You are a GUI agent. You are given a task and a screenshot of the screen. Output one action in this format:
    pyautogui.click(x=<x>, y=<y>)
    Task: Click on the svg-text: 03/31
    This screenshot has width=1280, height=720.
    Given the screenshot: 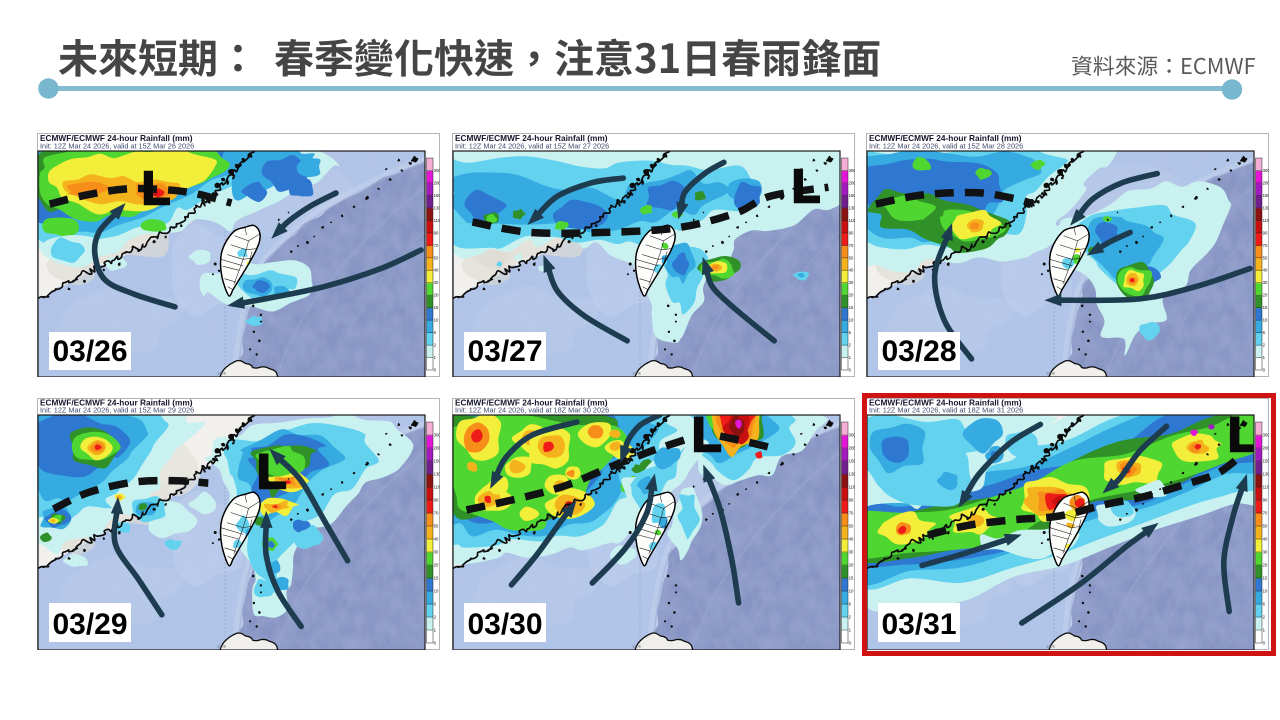 What is the action you would take?
    pyautogui.click(x=918, y=624)
    